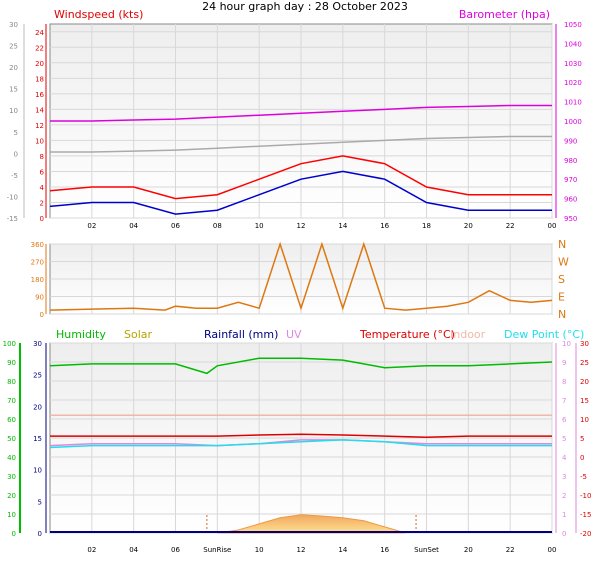 The height and width of the screenshot is (561, 608). What do you see at coordinates (468, 226) in the screenshot?
I see `wind-x-tick-label: 20` at bounding box center [468, 226].